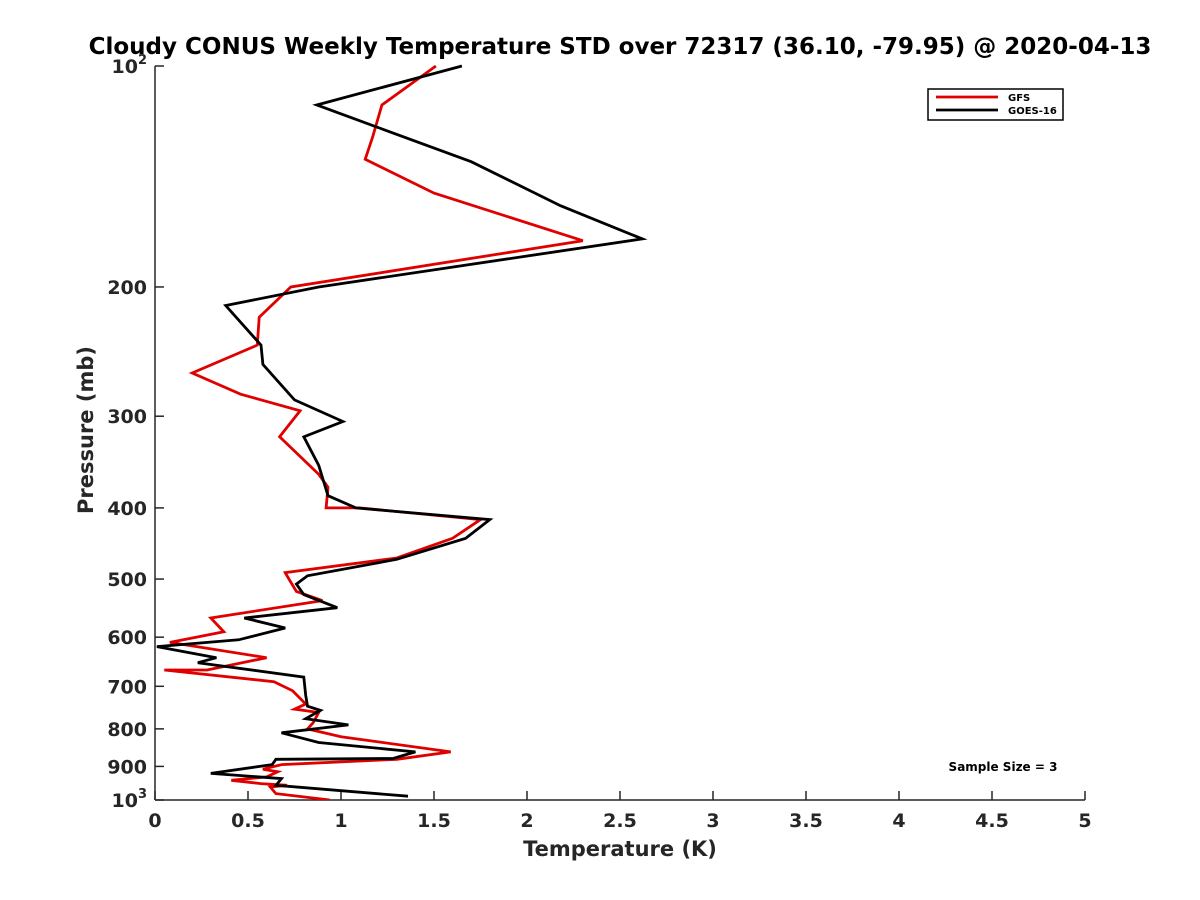 This screenshot has height=900, width=1200. I want to click on x-tick-label: 2.5, so click(620, 821).